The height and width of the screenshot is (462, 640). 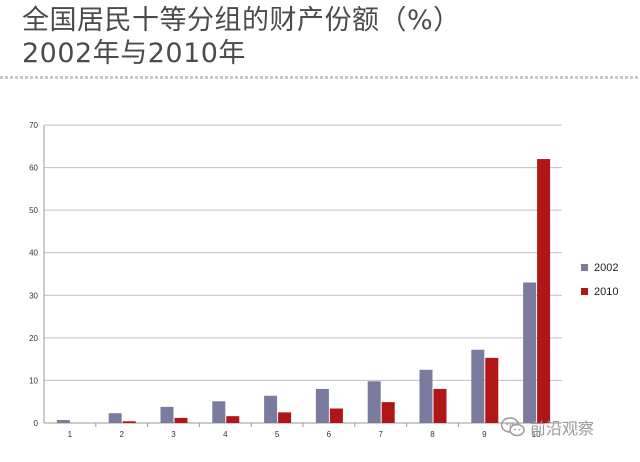 I want to click on x-tick-label: 8, so click(x=432, y=434).